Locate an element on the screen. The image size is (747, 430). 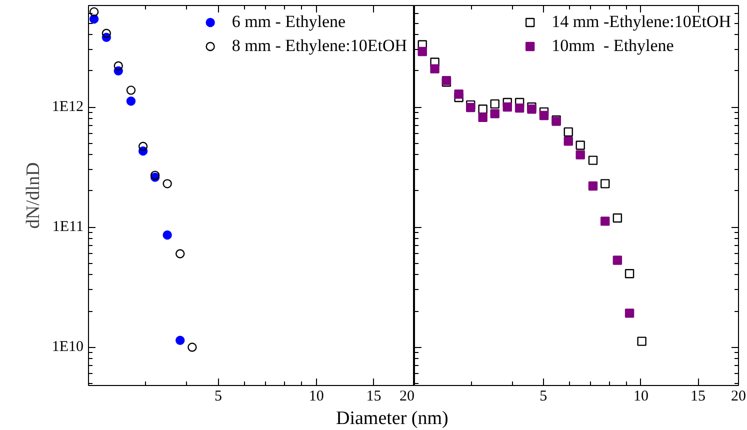
y-tick-label: 1E10 is located at coordinates (68, 347).